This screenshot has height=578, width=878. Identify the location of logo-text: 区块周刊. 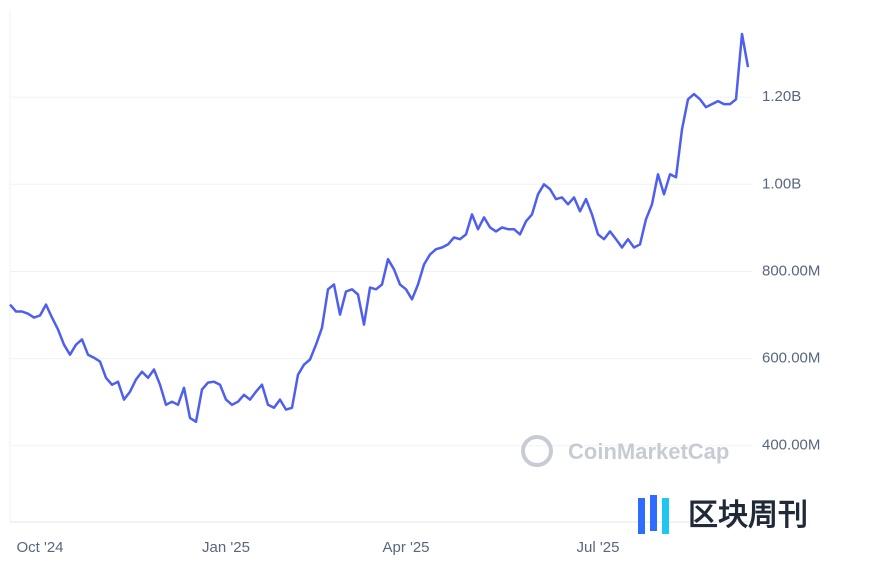
(748, 515).